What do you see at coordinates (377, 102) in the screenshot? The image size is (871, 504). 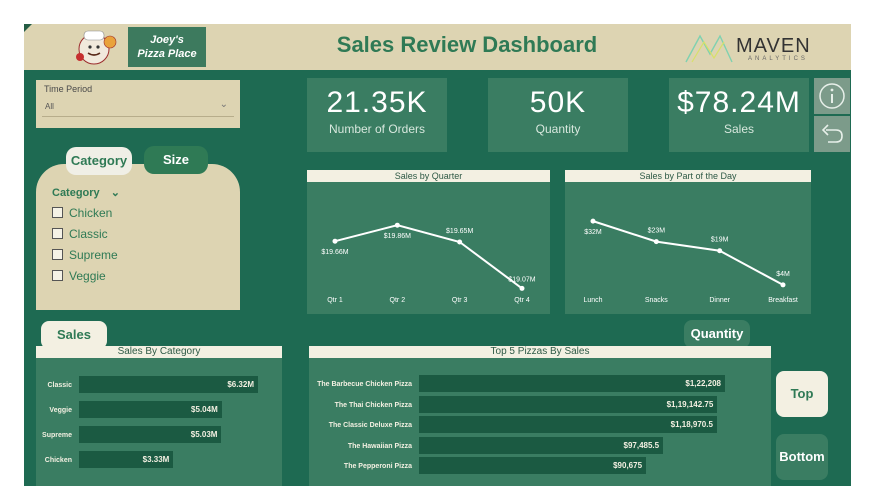 I see `kpi-value: 21.35K` at bounding box center [377, 102].